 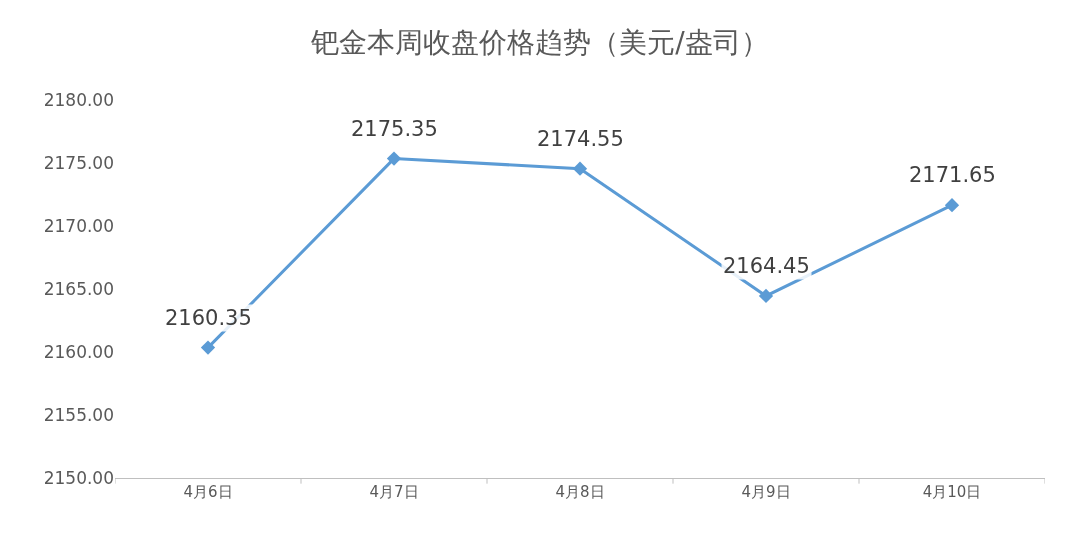 I want to click on y-tick-label: 2160.00, so click(x=78, y=351).